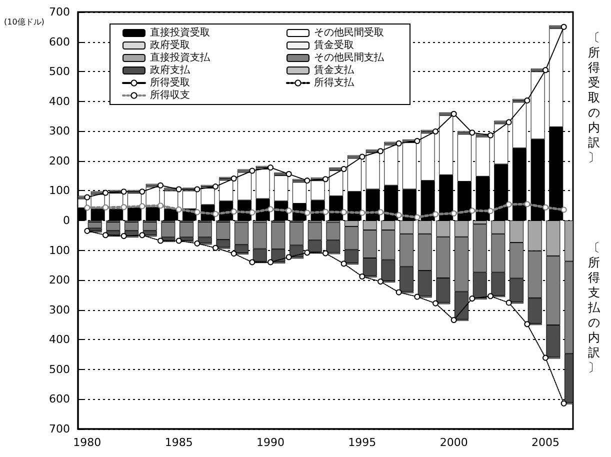  Describe the element at coordinates (349, 32) in the screenshot. I see `legend-label: その他民間受取` at that location.